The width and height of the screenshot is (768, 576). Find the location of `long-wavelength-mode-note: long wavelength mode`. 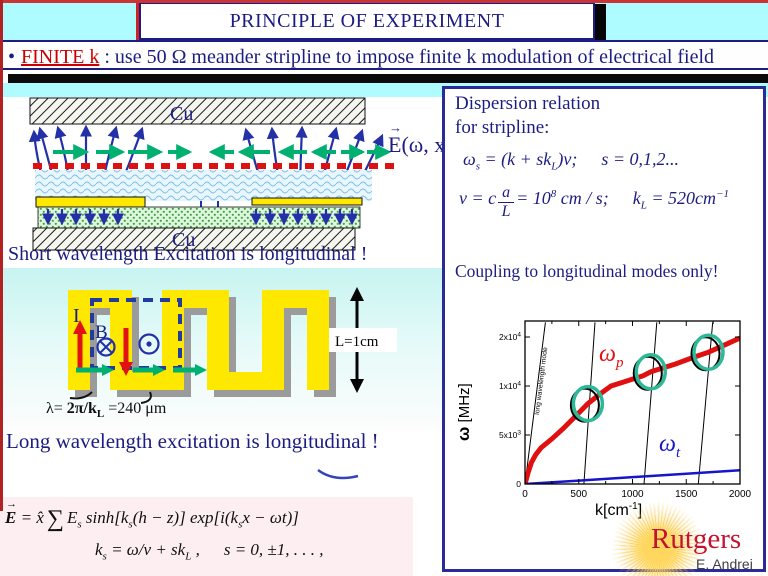

long-wavelength-mode-note: long wavelength mode is located at coordinates (541, 381).